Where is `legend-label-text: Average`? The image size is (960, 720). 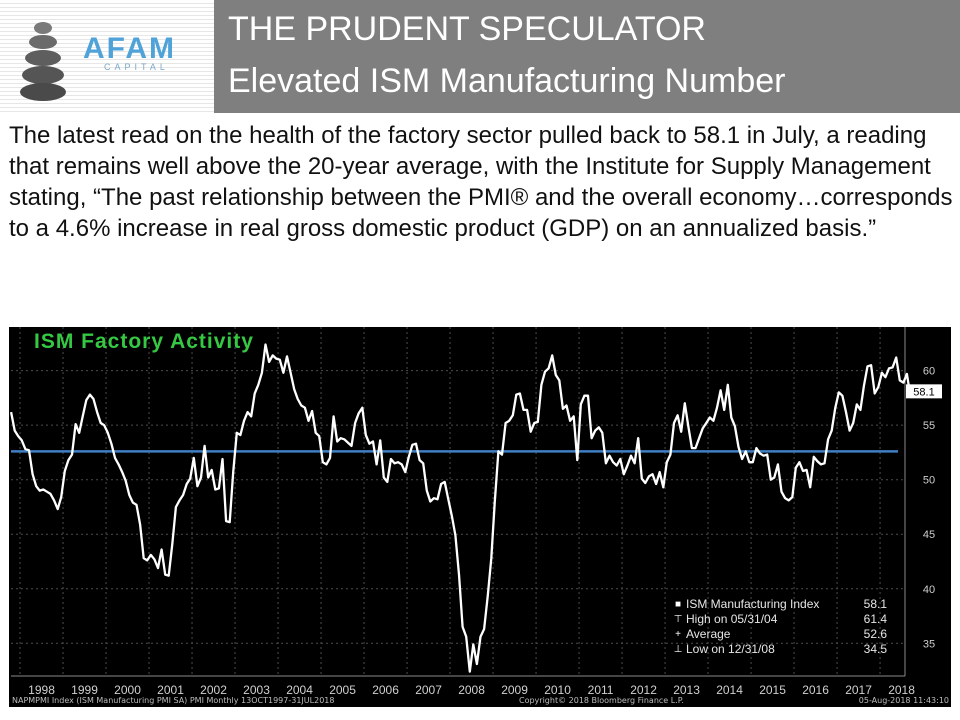
legend-label-text: Average is located at coordinates (708, 634).